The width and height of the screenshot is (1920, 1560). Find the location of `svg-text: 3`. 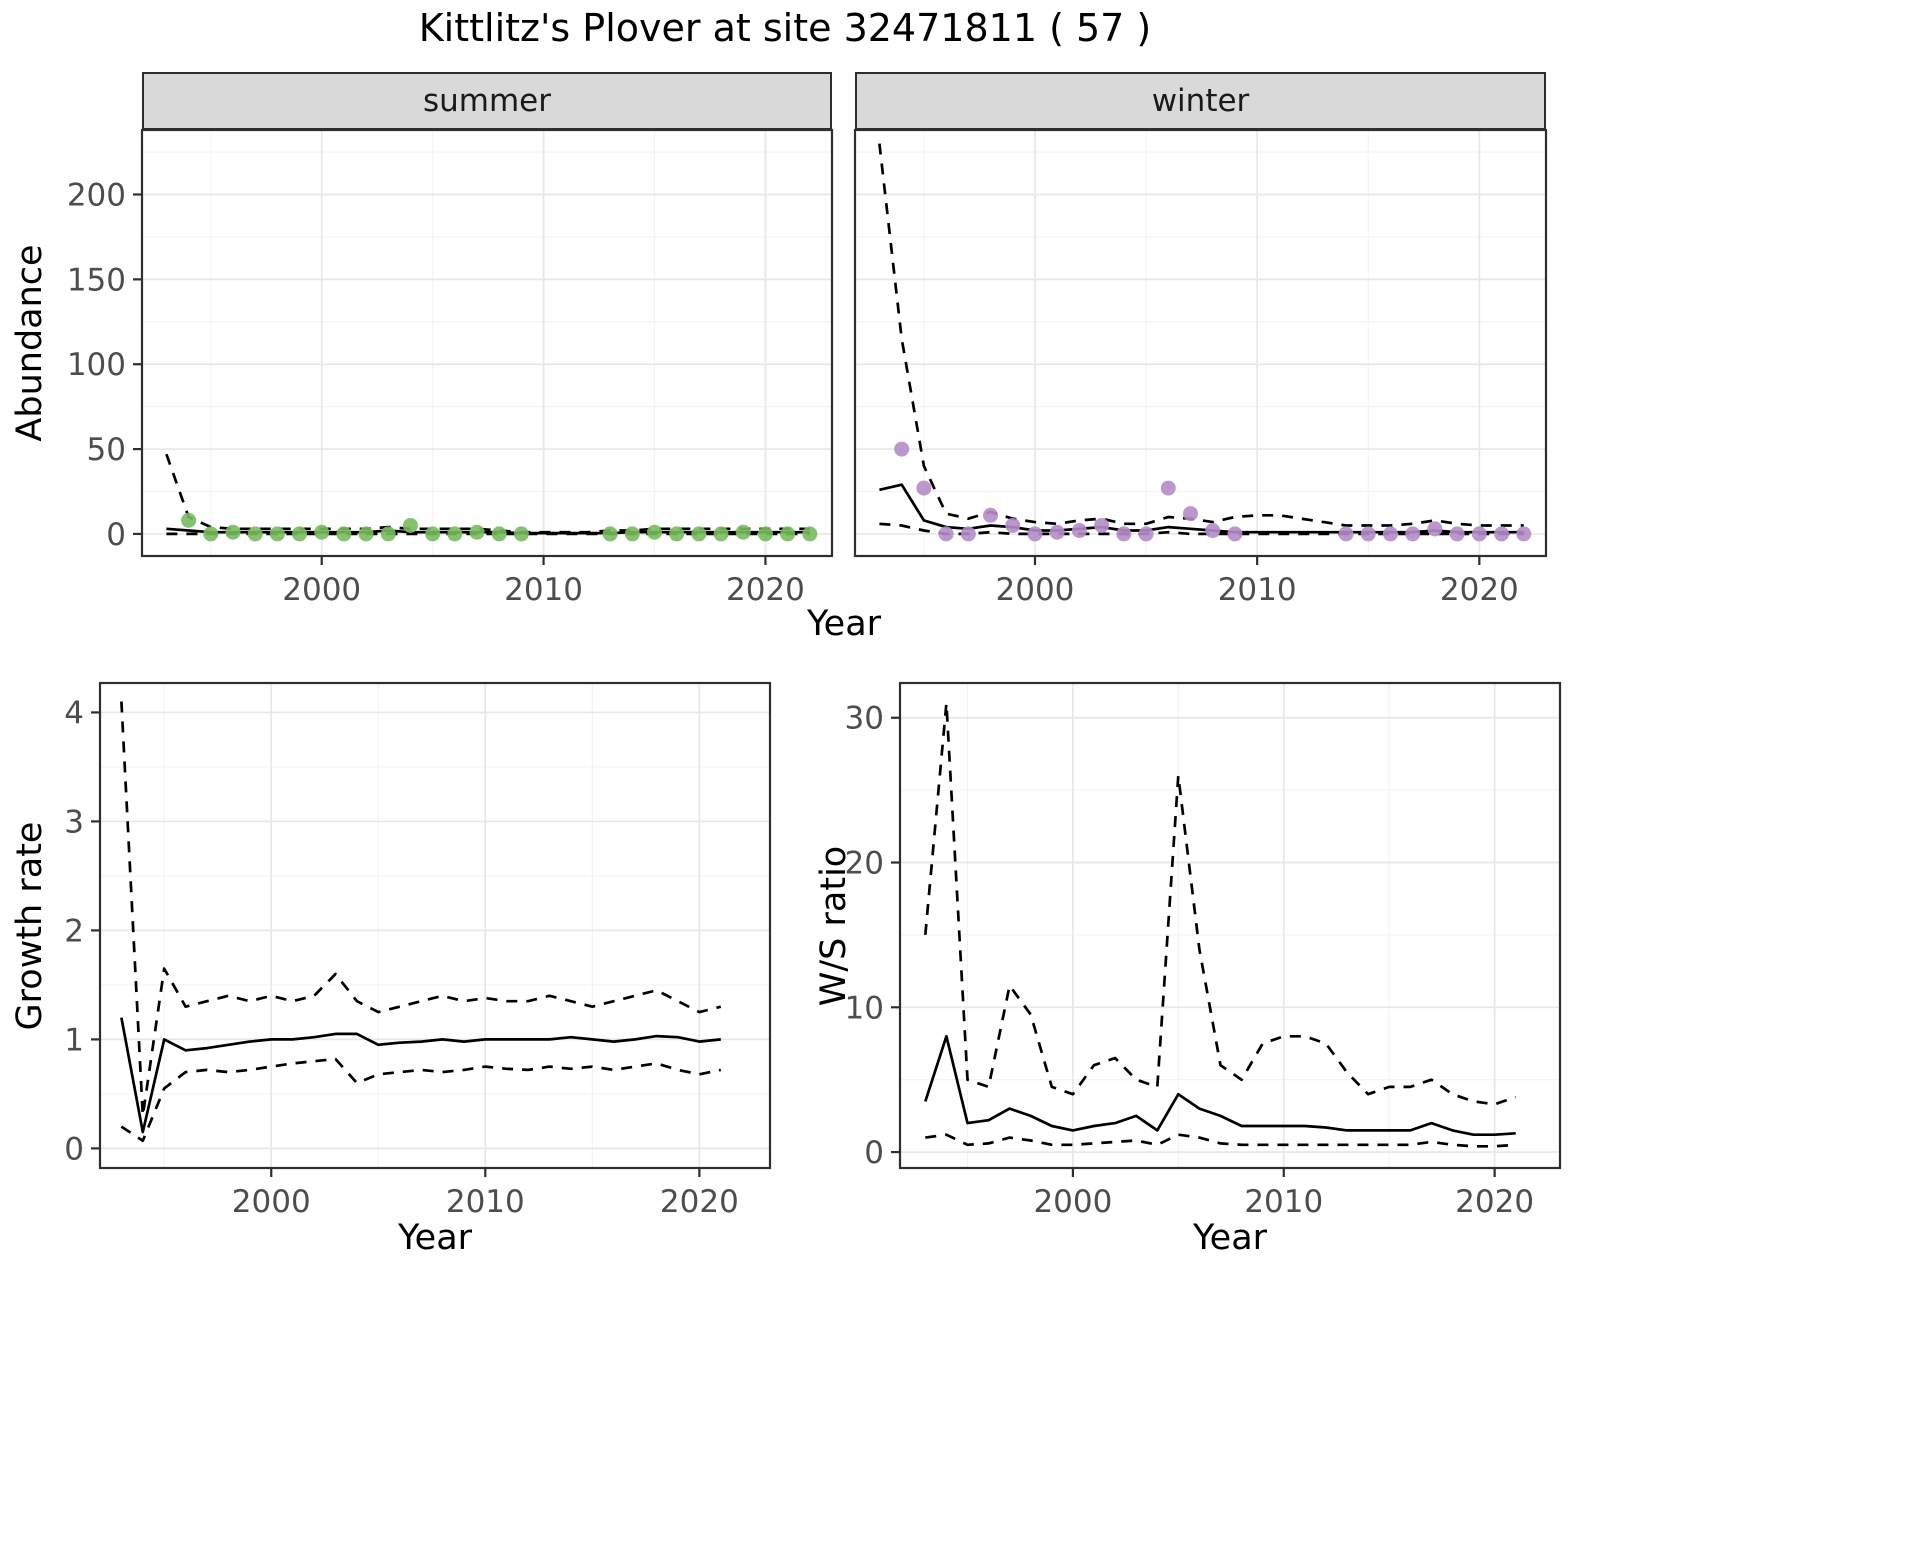

svg-text: 3 is located at coordinates (74, 822).